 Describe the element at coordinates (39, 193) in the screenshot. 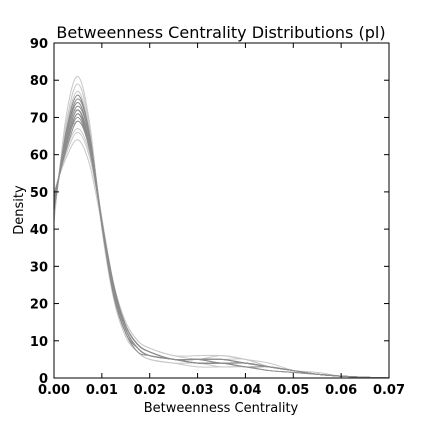

I see `y-tick-label: 50` at that location.